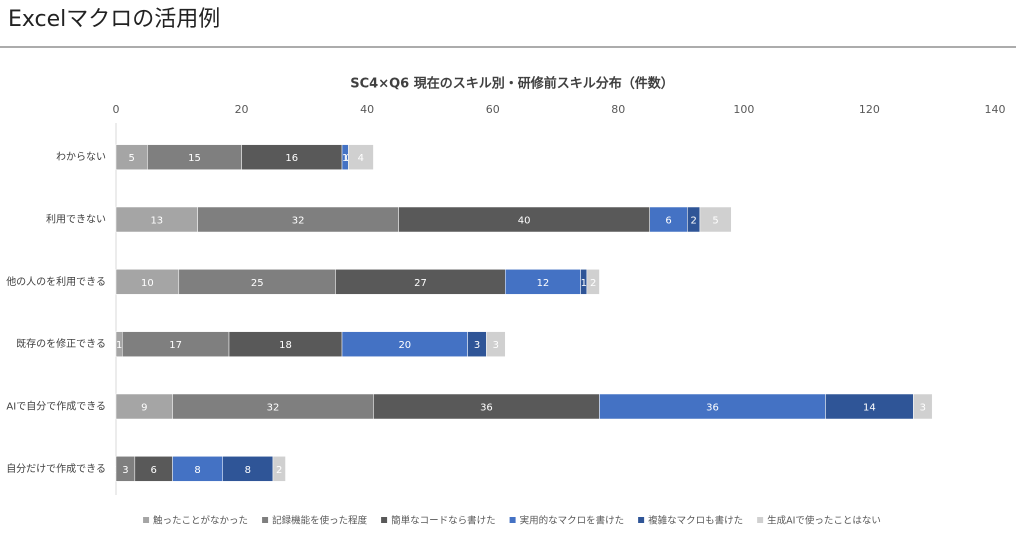 This screenshot has height=555, width=1024. Describe the element at coordinates (56, 468) in the screenshot. I see `category-label: 自分だけで作成できる` at that location.